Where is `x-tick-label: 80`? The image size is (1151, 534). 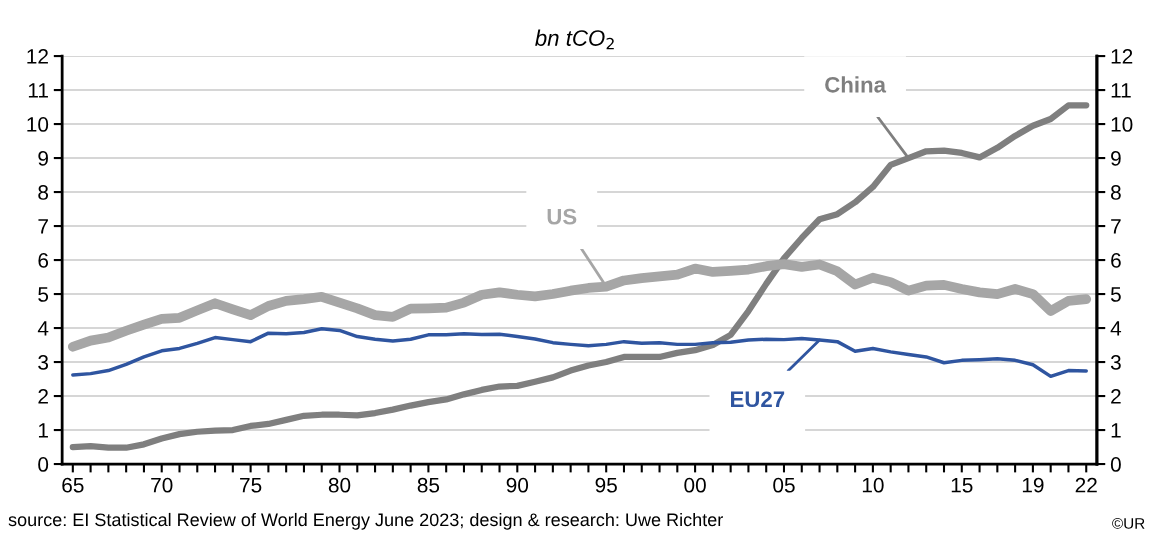
x-tick-label: 80 is located at coordinates (339, 485).